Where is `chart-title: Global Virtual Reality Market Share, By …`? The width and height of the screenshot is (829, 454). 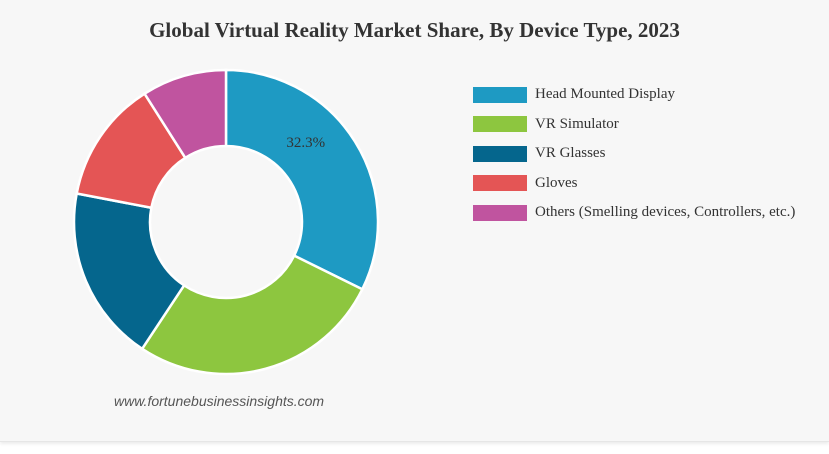 chart-title: Global Virtual Reality Market Share, By … is located at coordinates (414, 30).